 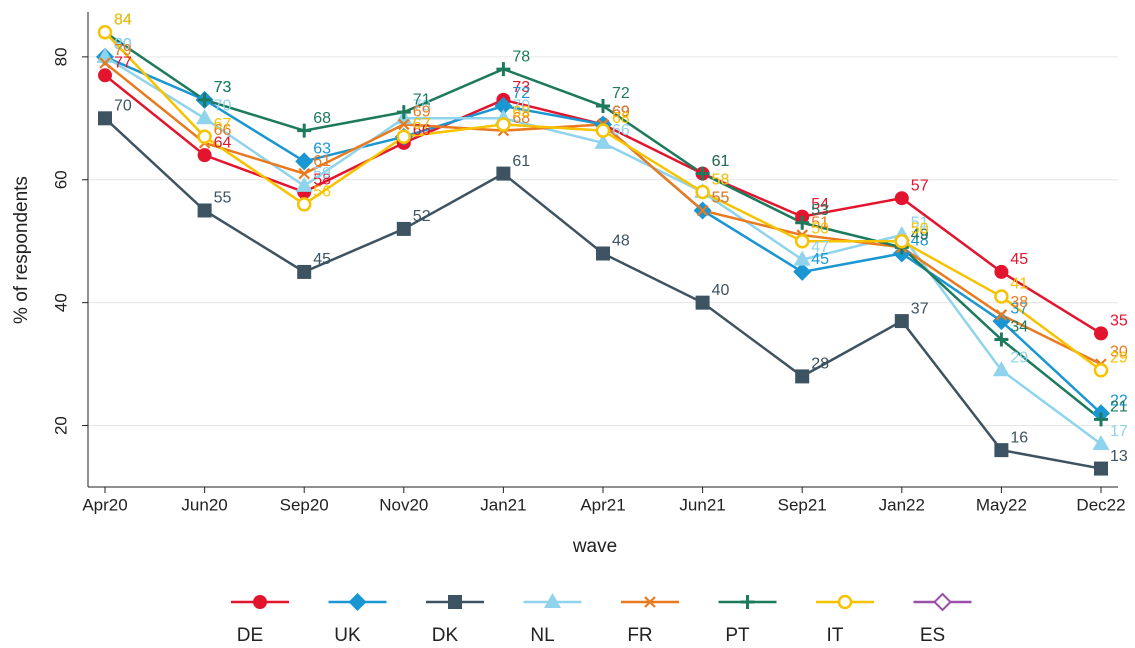 What do you see at coordinates (542, 635) in the screenshot?
I see `legend-label: NL` at bounding box center [542, 635].